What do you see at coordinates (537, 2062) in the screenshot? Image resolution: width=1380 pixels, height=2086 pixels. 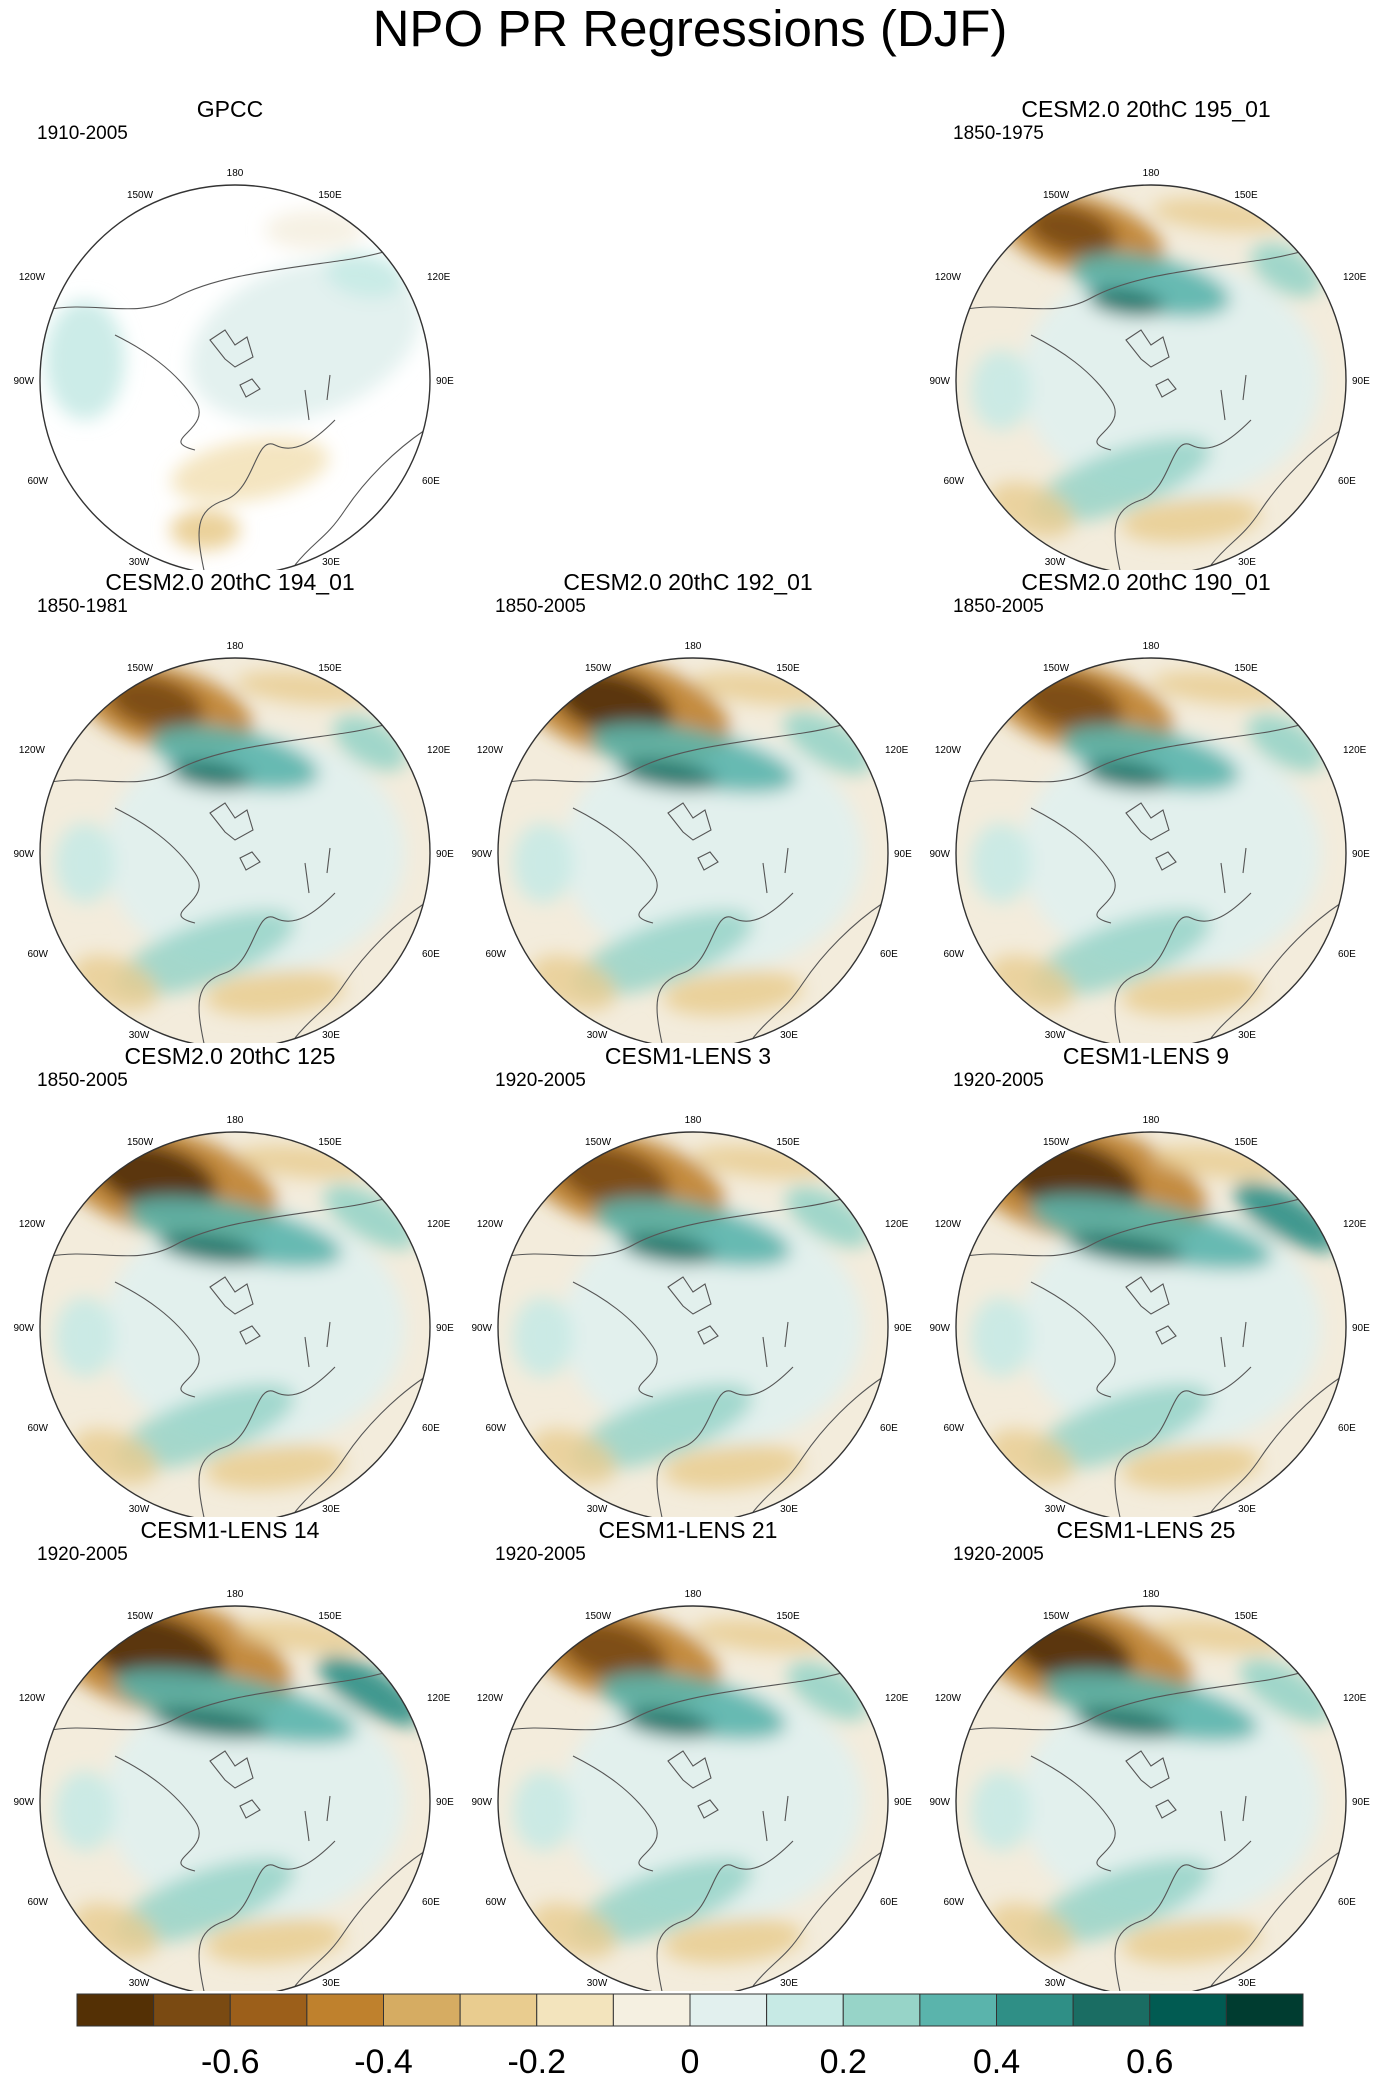 I see `colorbar-tick-label: -0.2` at bounding box center [537, 2062].